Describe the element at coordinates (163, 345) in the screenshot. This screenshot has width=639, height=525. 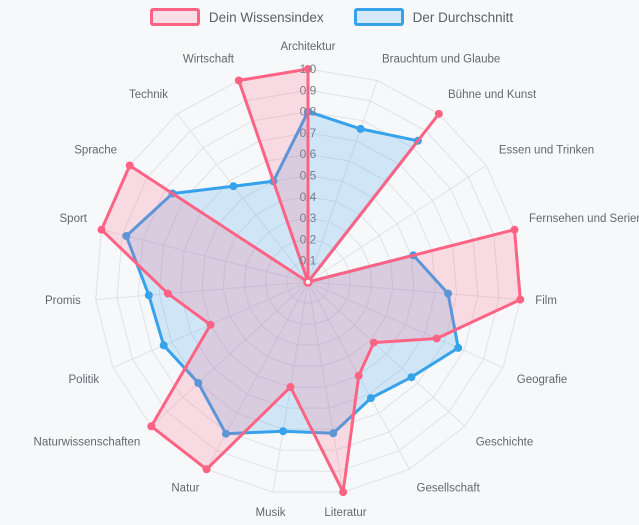
I see `data-point-der-durchschnitt-politik` at that location.